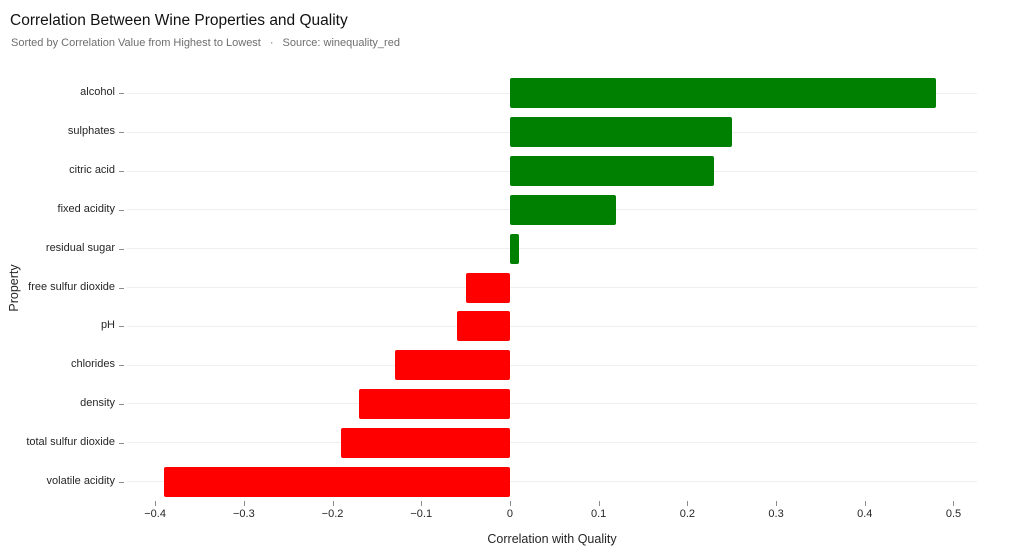 The height and width of the screenshot is (559, 1024). I want to click on x-axis-title: Correlation with Quality, so click(552, 539).